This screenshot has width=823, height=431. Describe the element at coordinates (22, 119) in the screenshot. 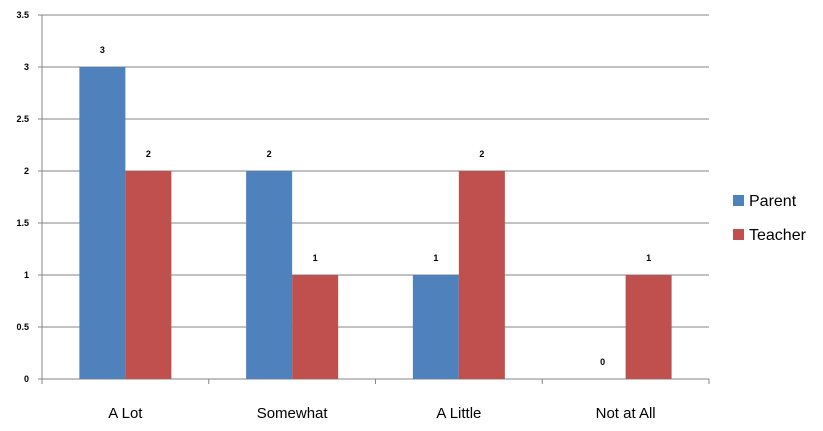

I see `y-tick-label: 2.5` at that location.